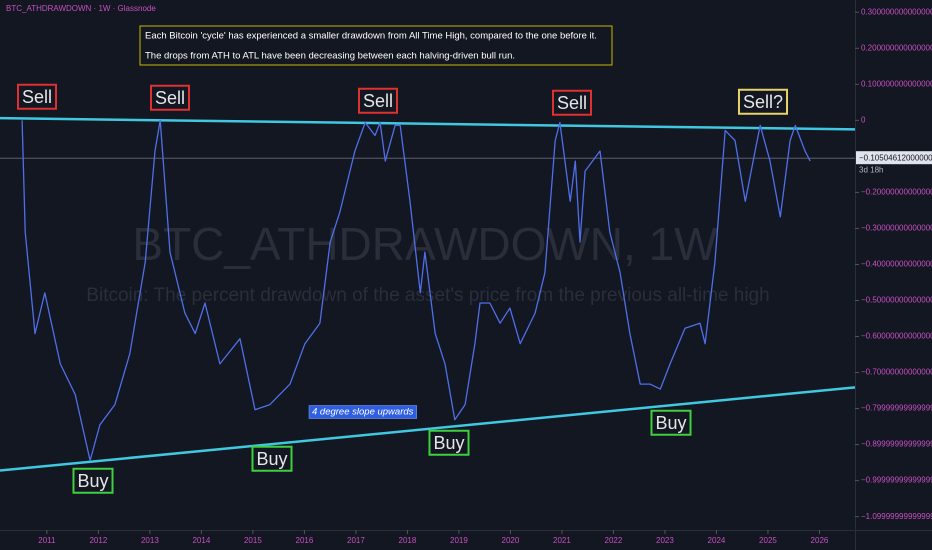 The height and width of the screenshot is (550, 932). I want to click on x-tick-label: 2011, so click(47, 540).